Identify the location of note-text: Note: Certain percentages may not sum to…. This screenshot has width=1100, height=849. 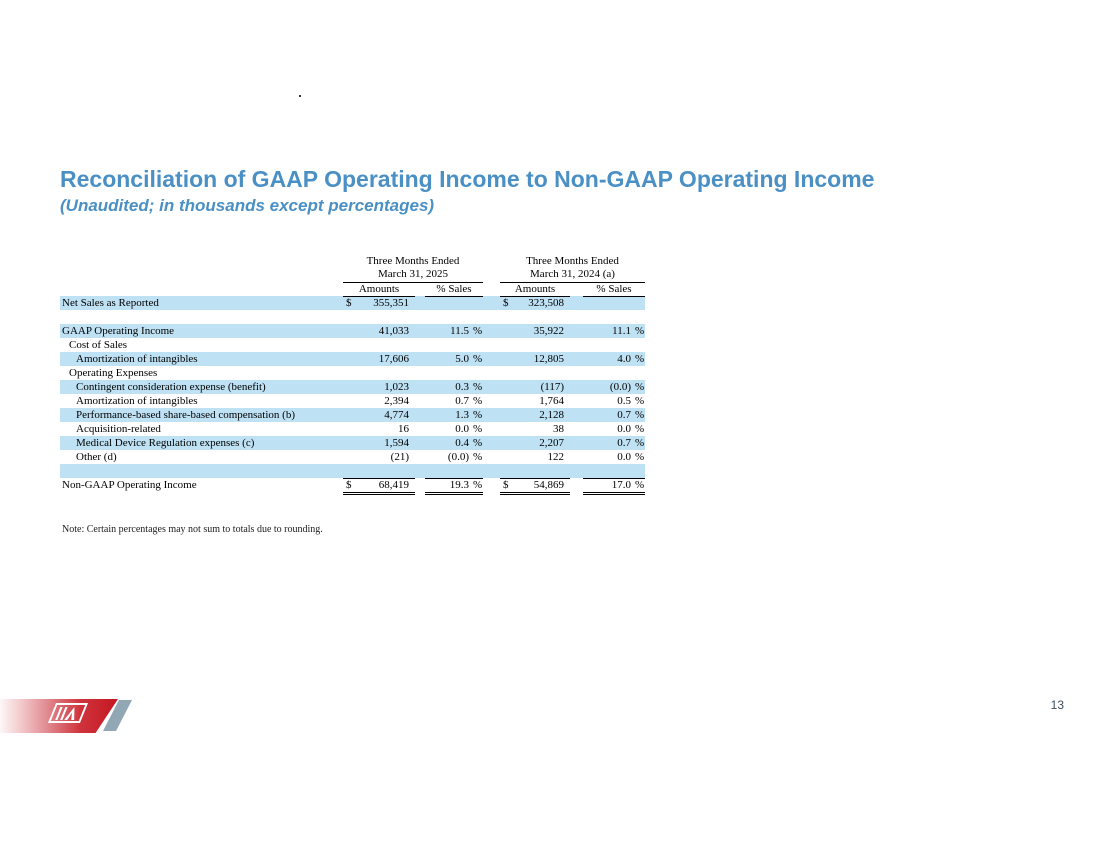
(192, 529).